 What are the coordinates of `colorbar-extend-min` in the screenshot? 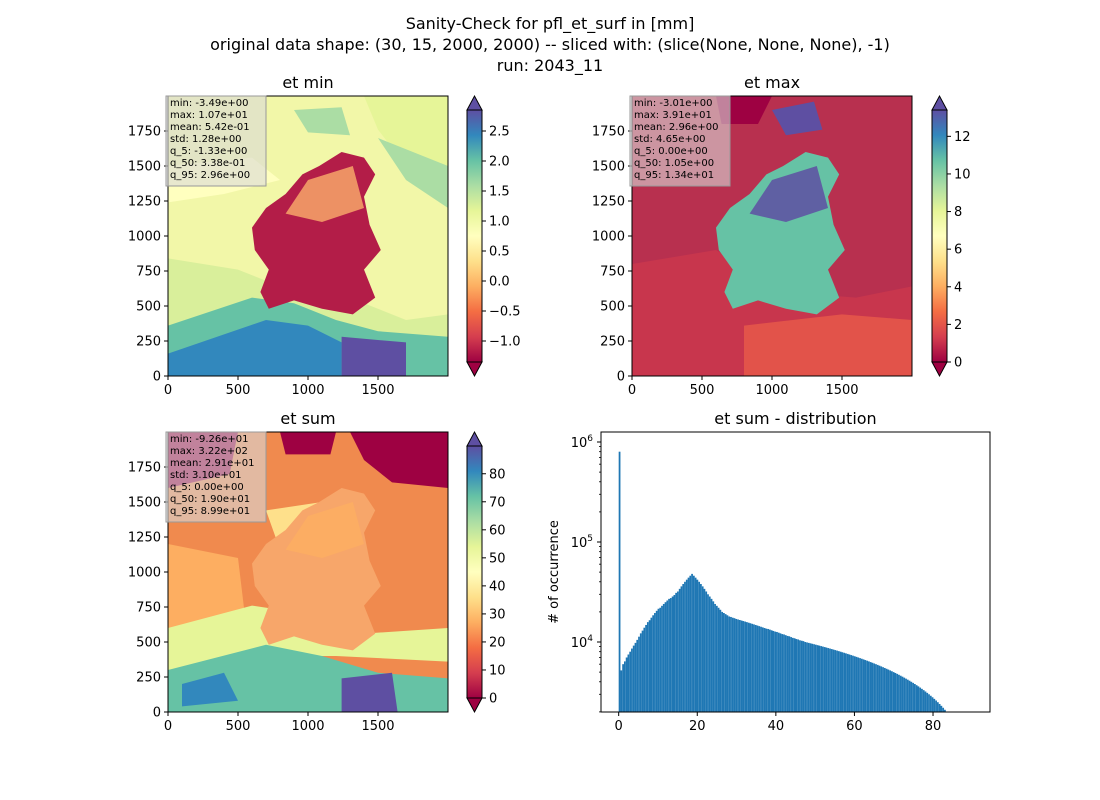 It's located at (939, 369).